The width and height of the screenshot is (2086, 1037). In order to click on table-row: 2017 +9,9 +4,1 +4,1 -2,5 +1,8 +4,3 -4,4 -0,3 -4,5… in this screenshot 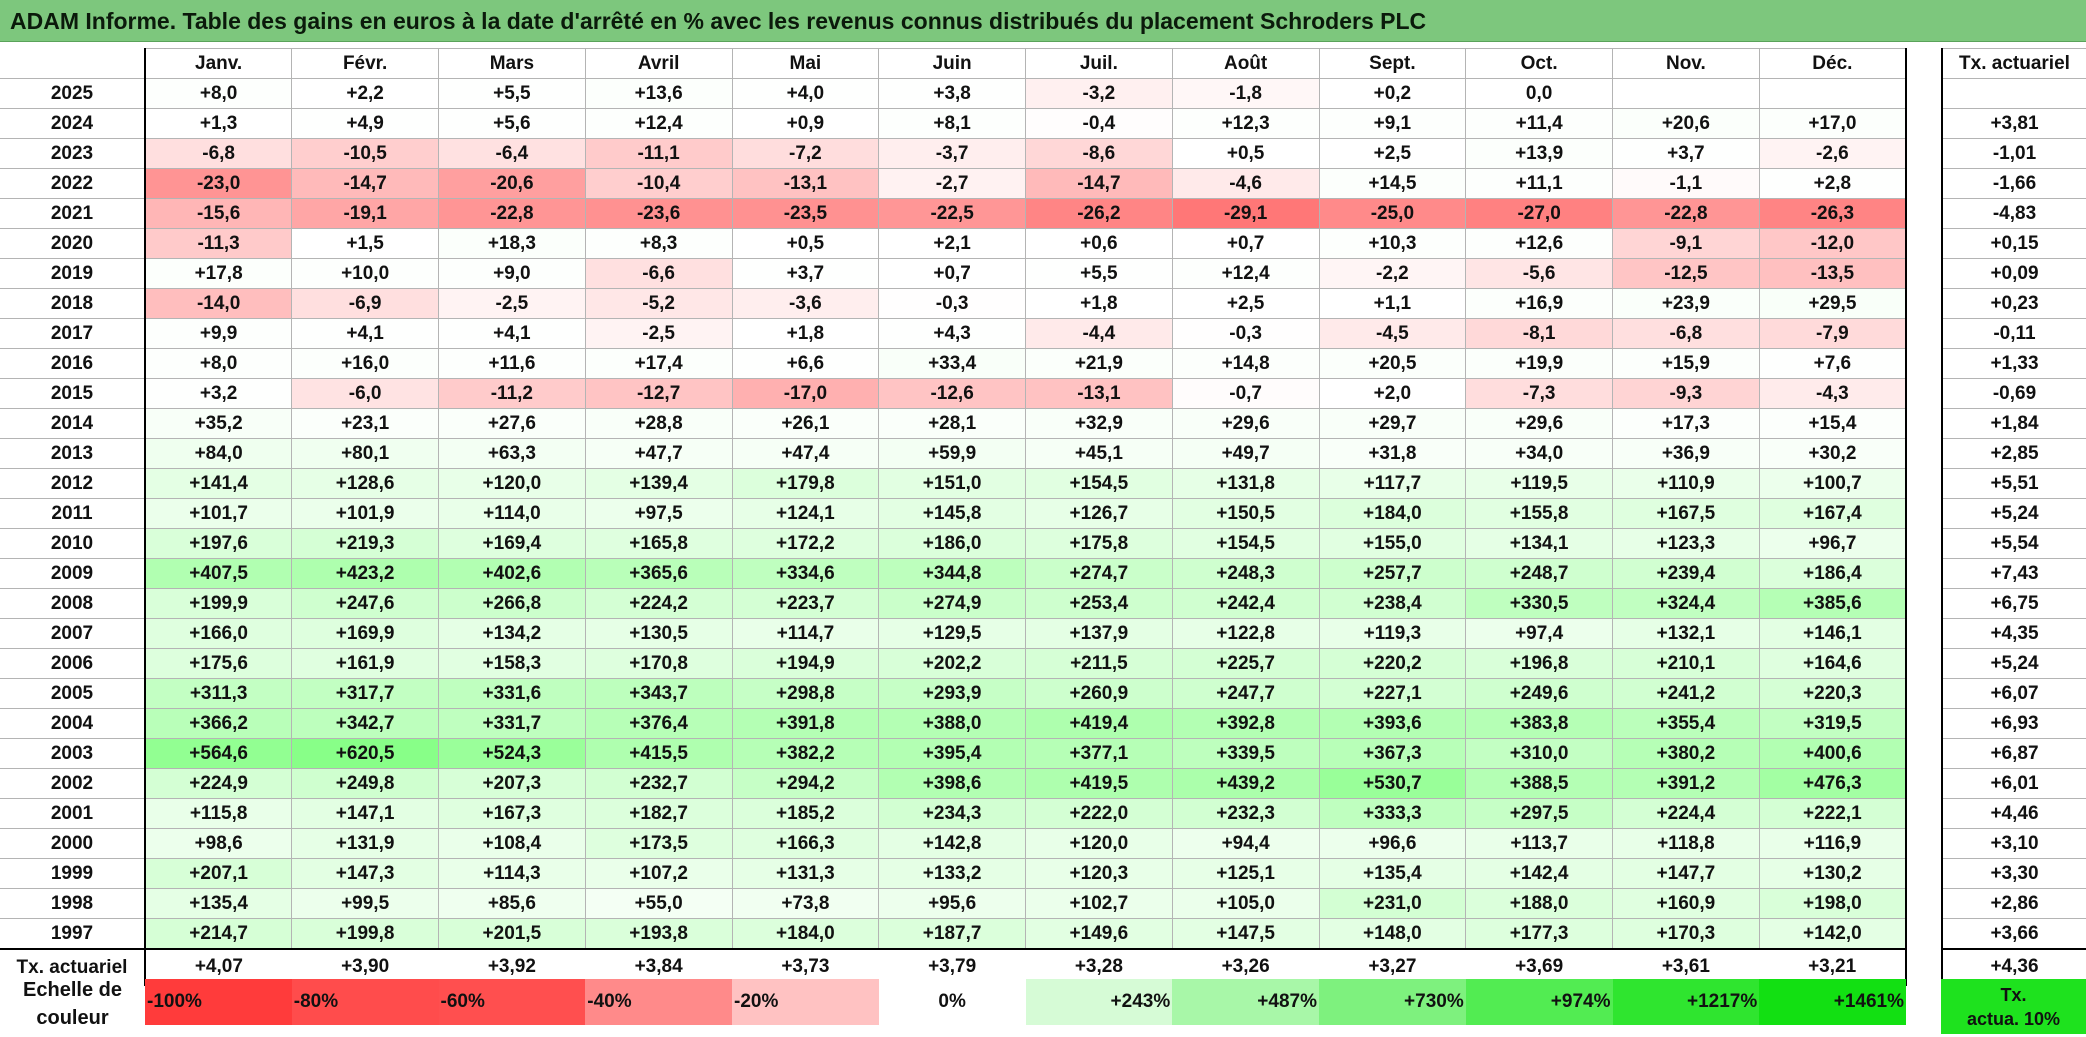, I will do `click(953, 333)`.